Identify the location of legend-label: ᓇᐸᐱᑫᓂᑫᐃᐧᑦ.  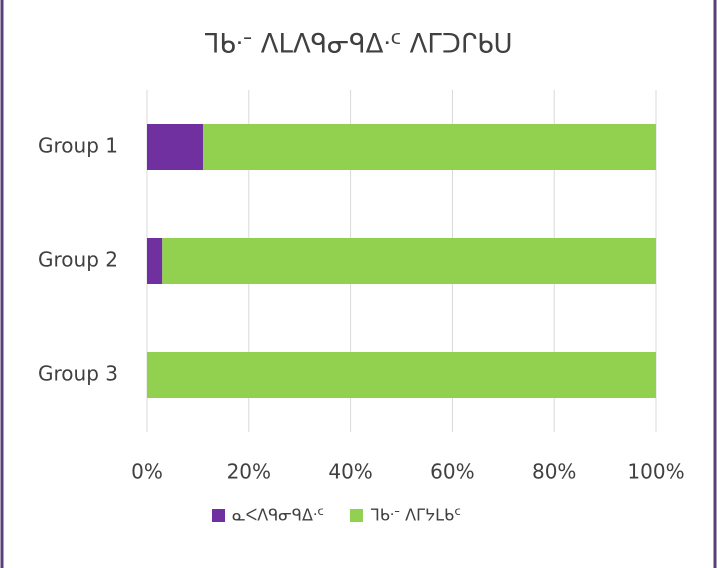
(278, 515).